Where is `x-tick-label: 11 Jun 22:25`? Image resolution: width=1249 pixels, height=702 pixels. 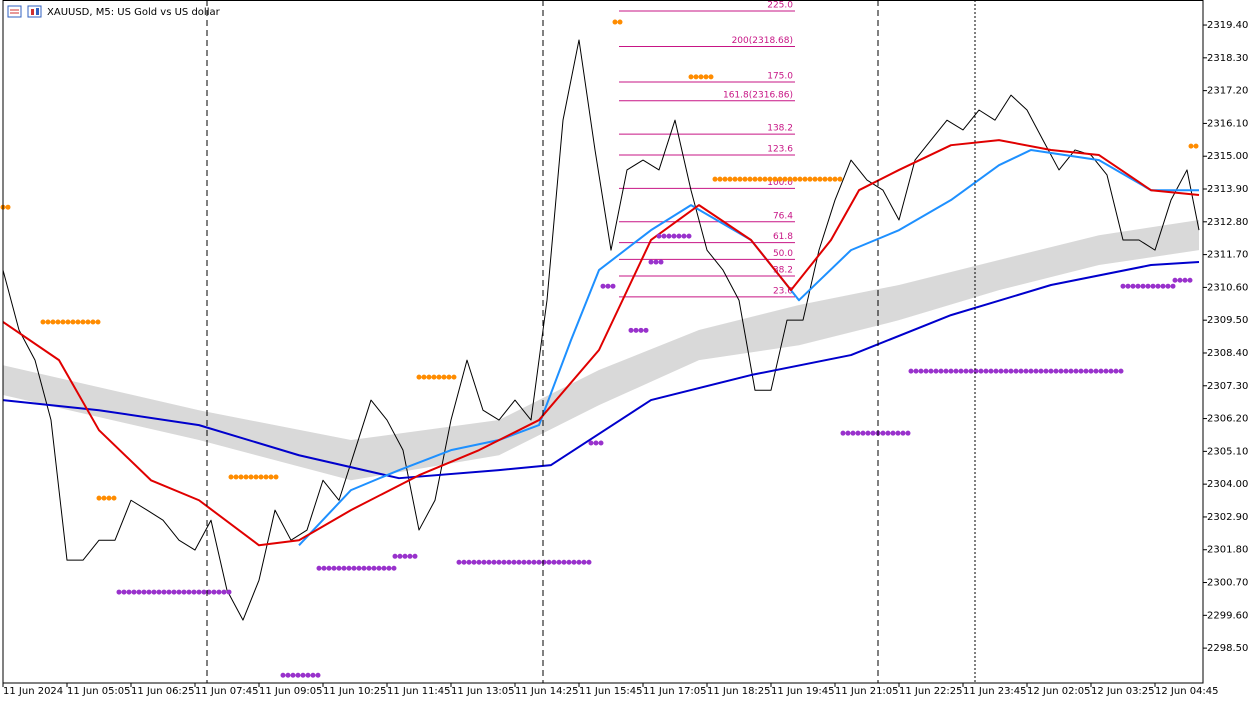
x-tick-label: 11 Jun 22:25 is located at coordinates (931, 691).